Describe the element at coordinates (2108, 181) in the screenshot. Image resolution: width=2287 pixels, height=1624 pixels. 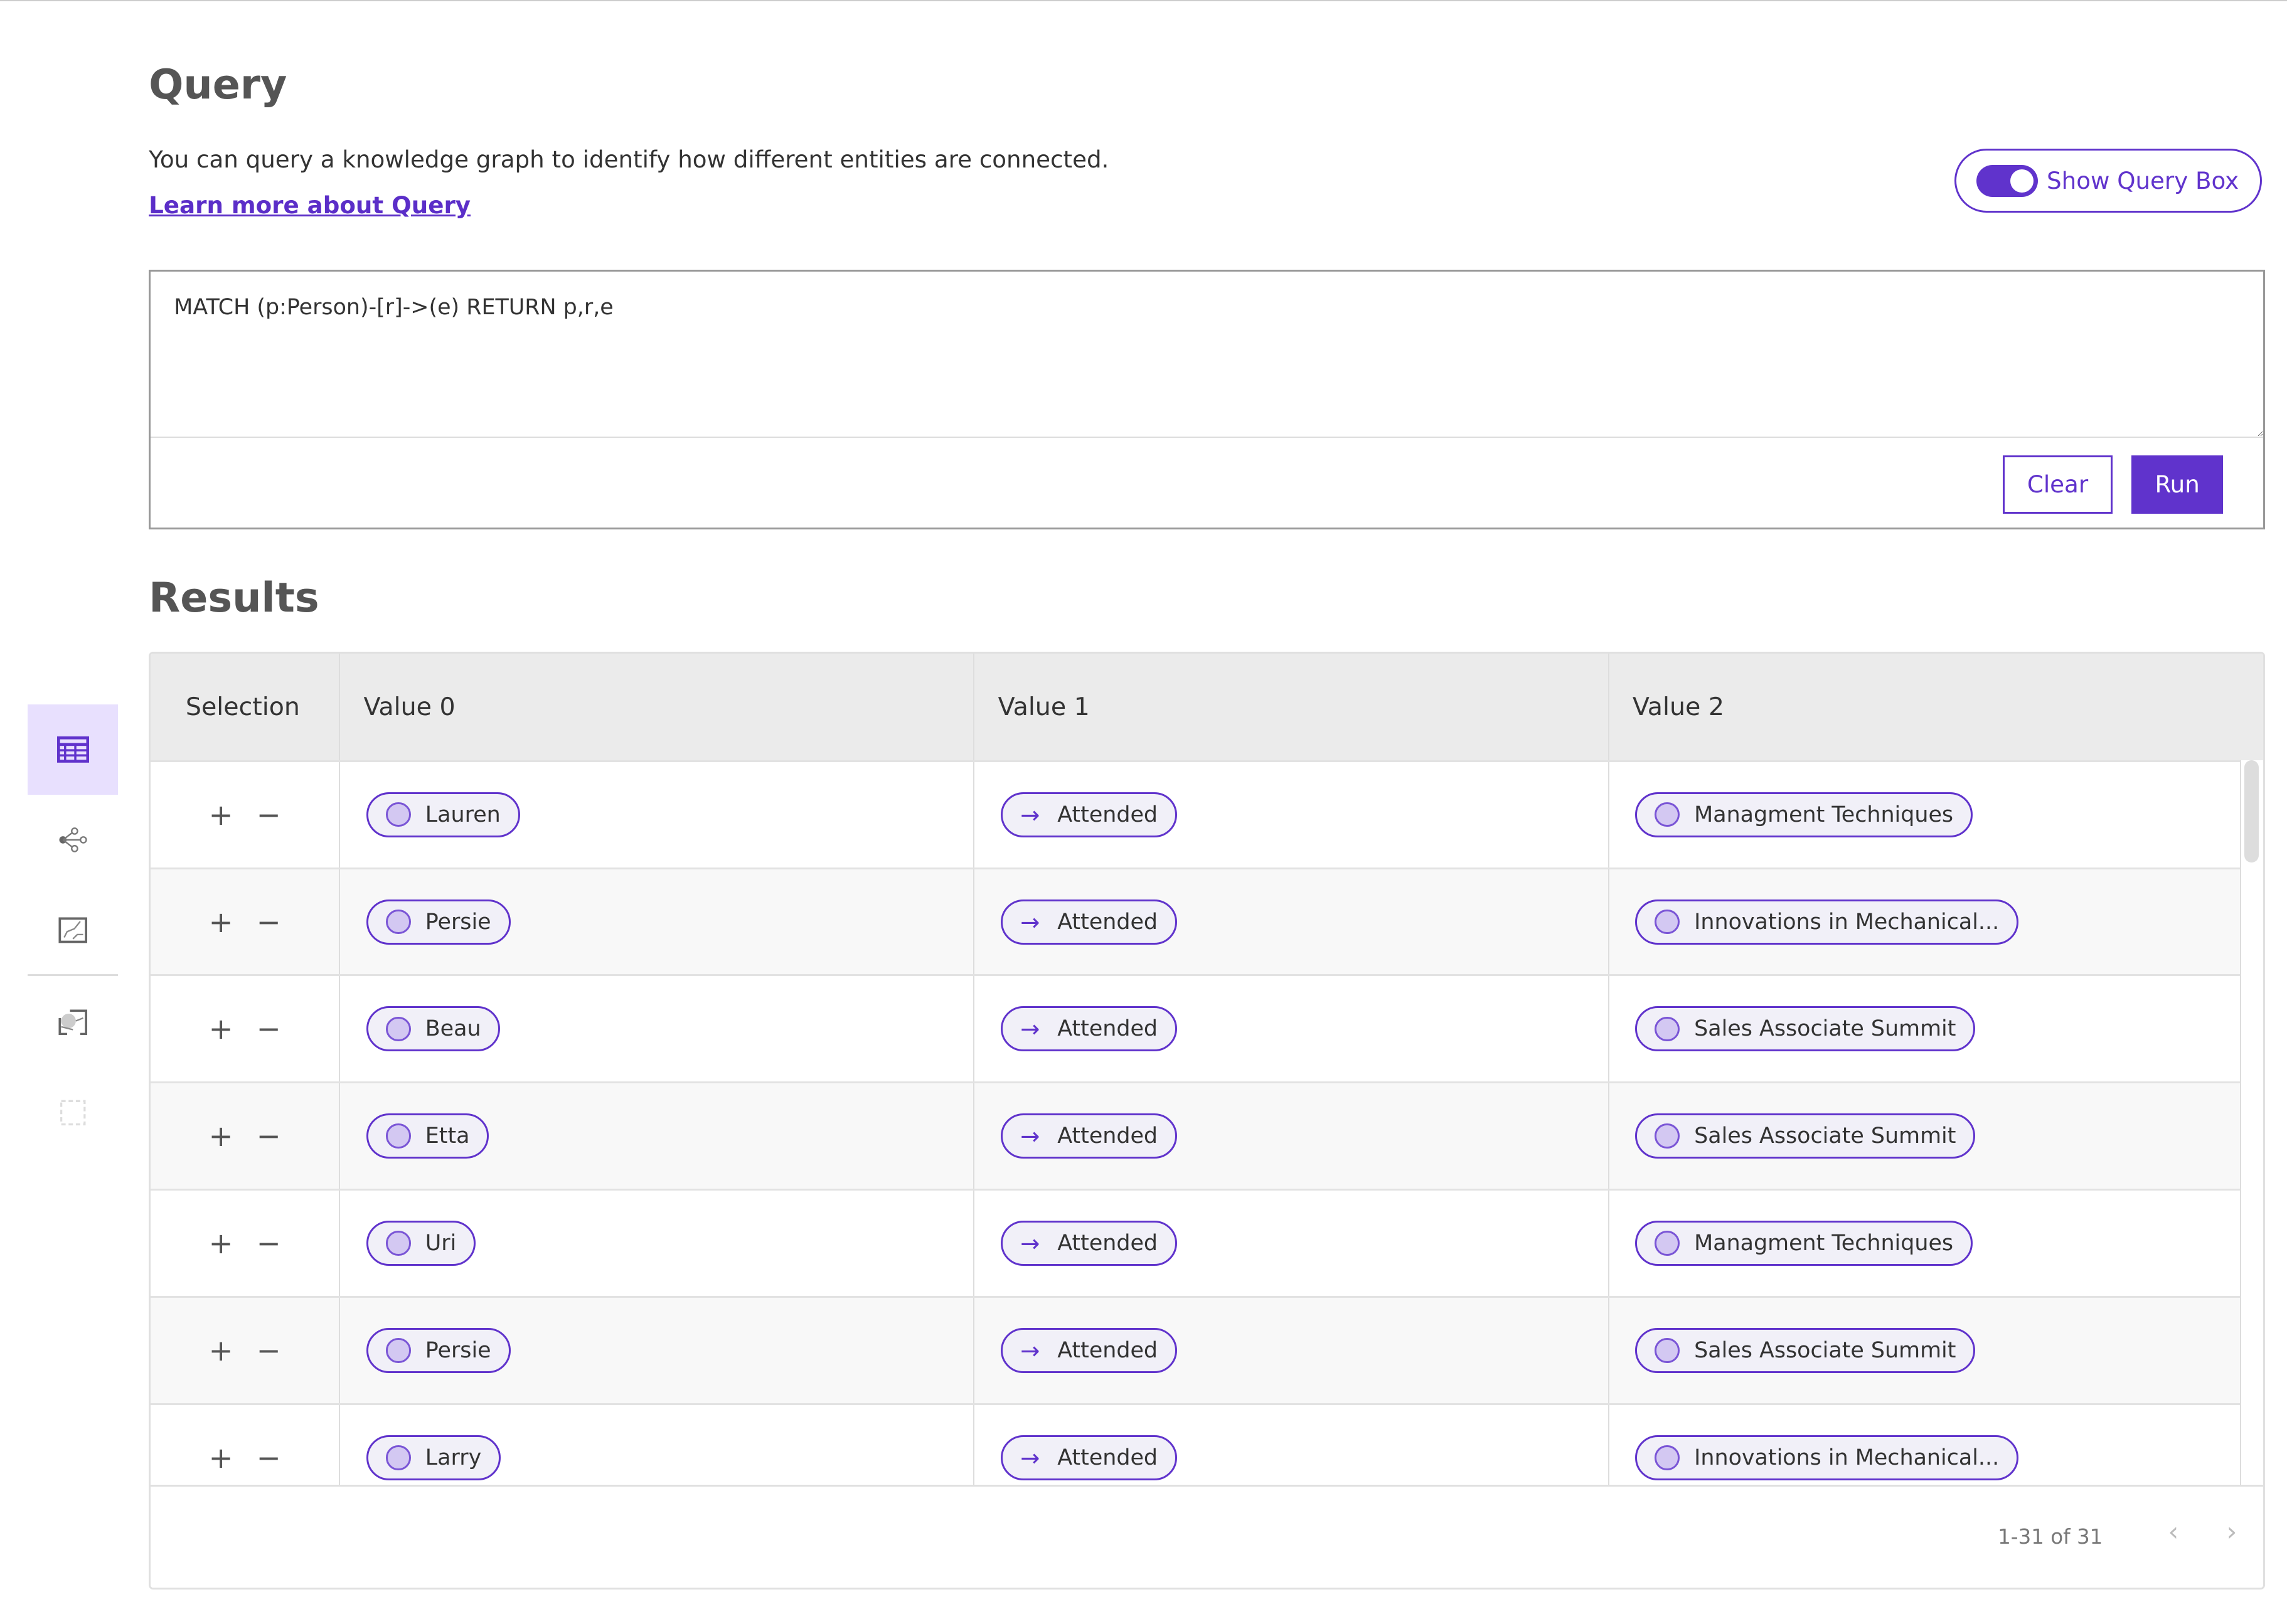
I see `show-query-box-toggle: Show Query Box` at that location.